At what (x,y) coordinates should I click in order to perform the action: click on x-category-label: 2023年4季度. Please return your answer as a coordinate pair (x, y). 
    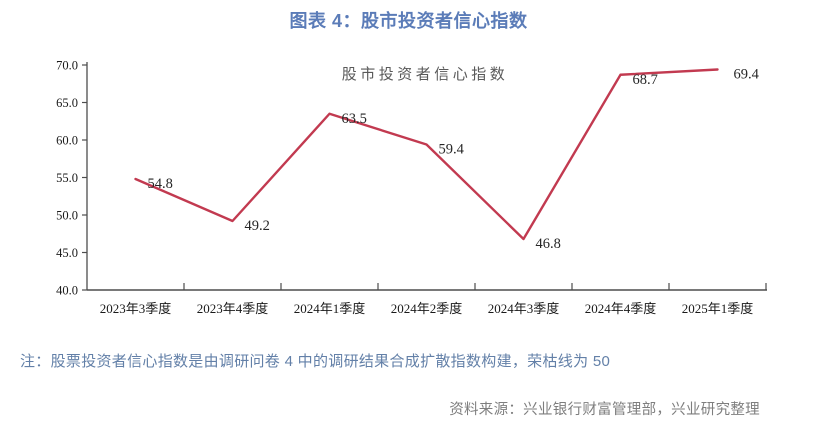
    Looking at the image, I should click on (233, 308).